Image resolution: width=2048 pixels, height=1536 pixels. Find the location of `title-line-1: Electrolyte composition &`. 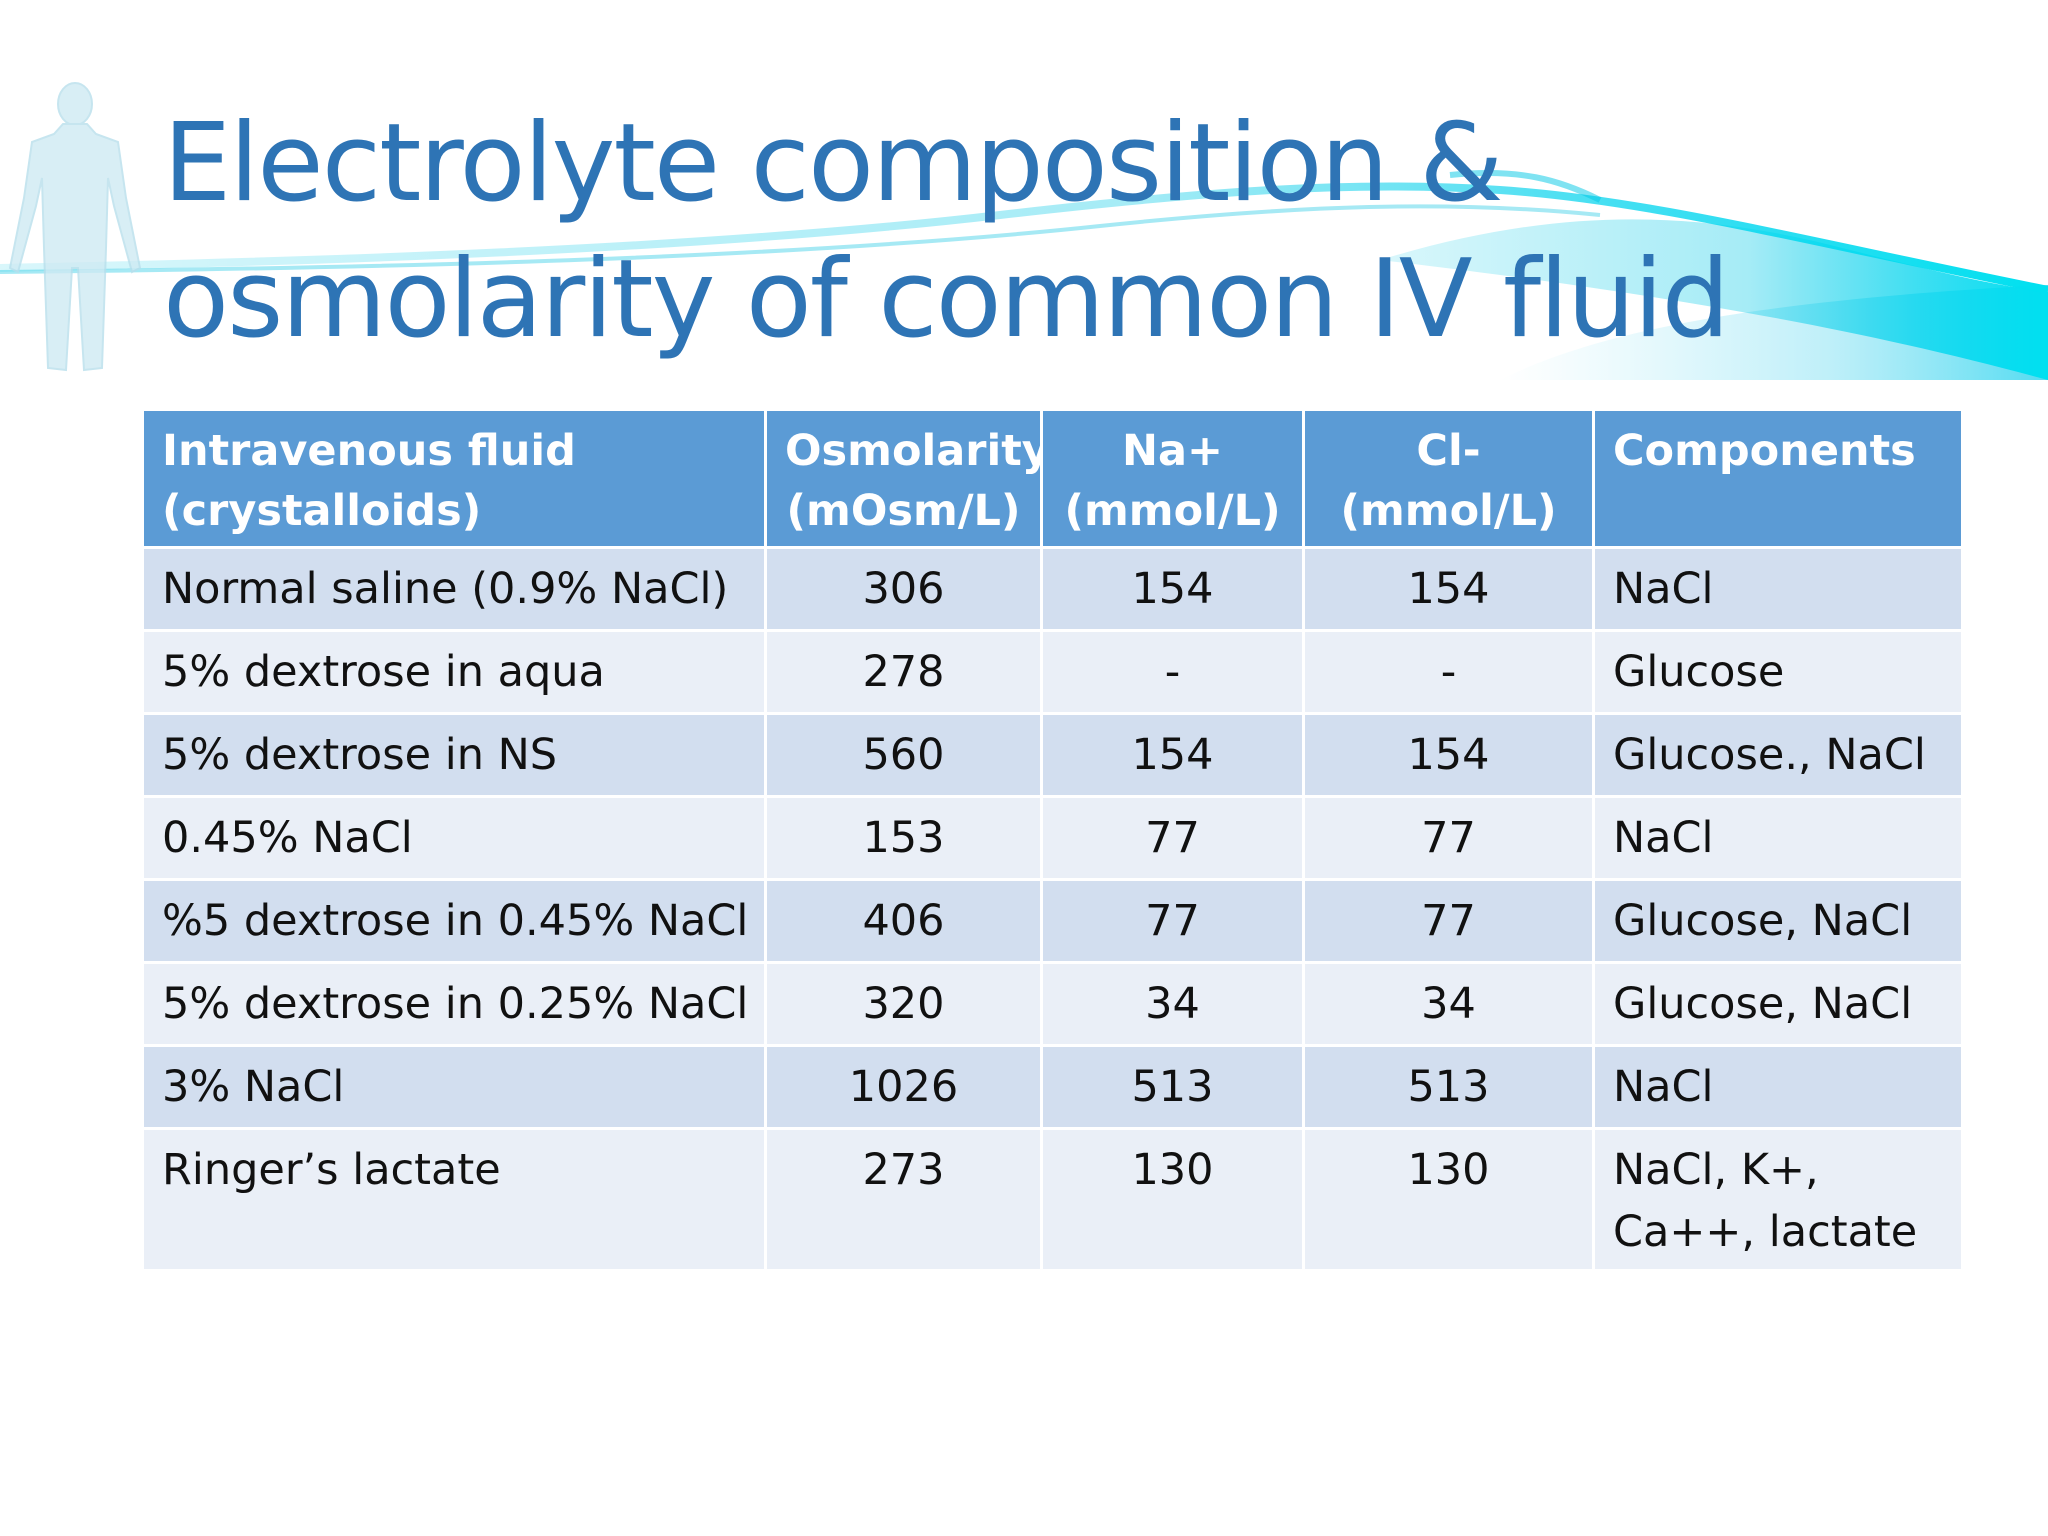

title-line-1: Electrolyte composition & is located at coordinates (833, 163).